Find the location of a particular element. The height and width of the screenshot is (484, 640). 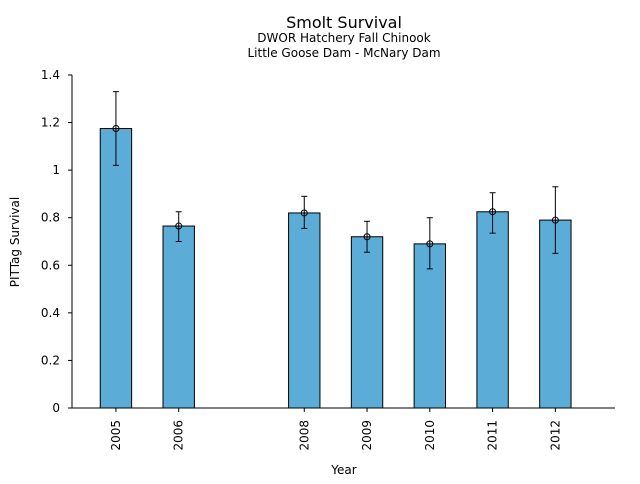

x-tick-label: 2012 is located at coordinates (555, 435).